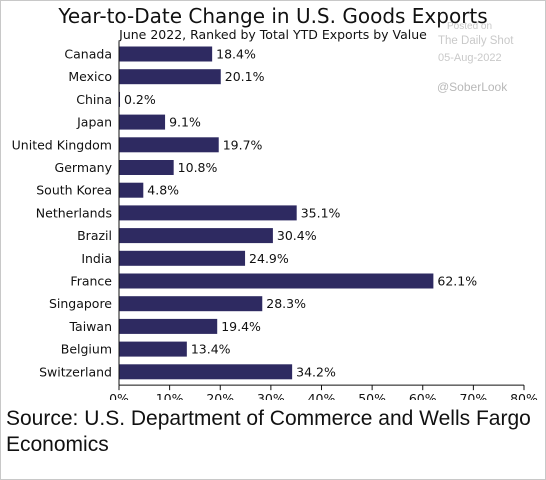 This screenshot has height=480, width=546. I want to click on category-label: Singapore, so click(80, 303).